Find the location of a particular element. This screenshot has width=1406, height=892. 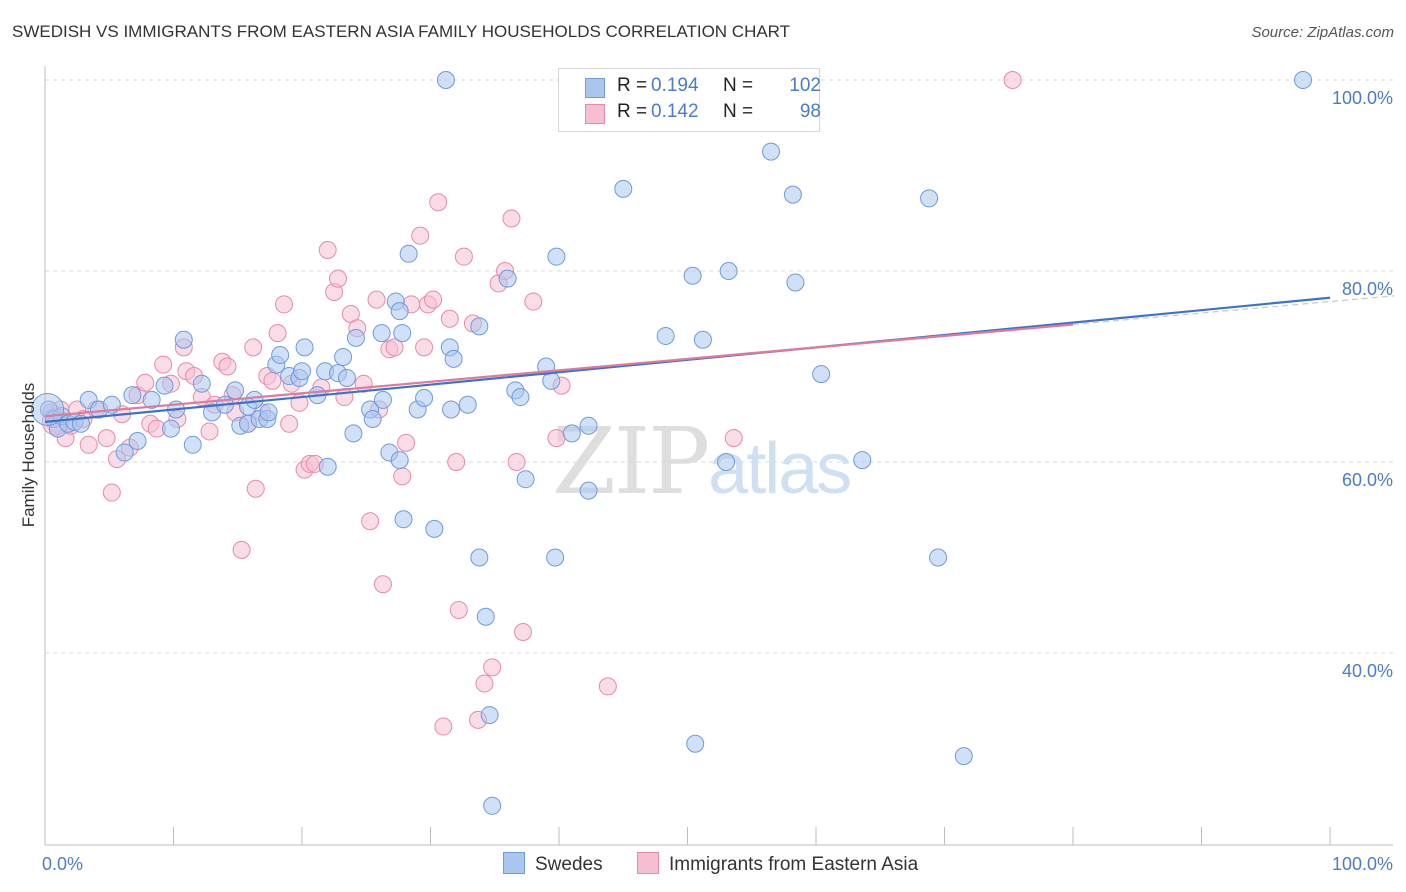

trend-lines is located at coordinates (719, 359).